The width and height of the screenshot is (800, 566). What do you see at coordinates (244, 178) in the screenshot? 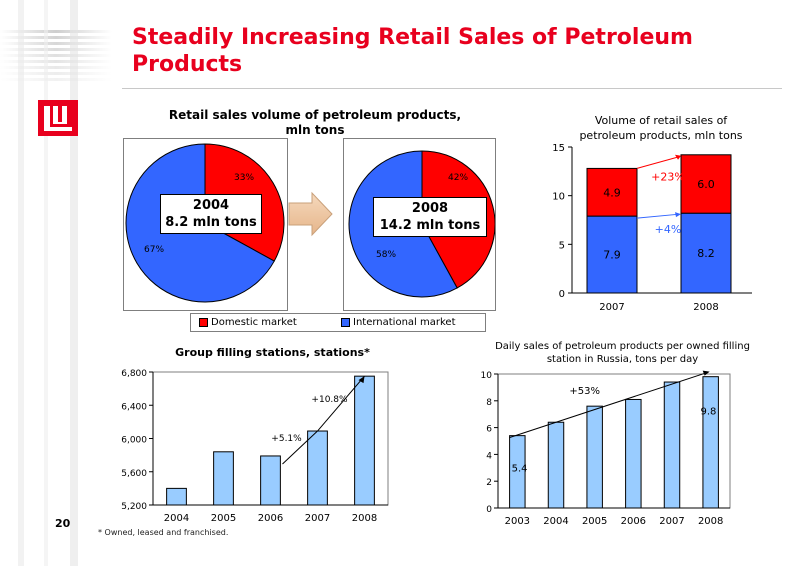
I see `pie-2004-label-domestic: 33%` at bounding box center [244, 178].